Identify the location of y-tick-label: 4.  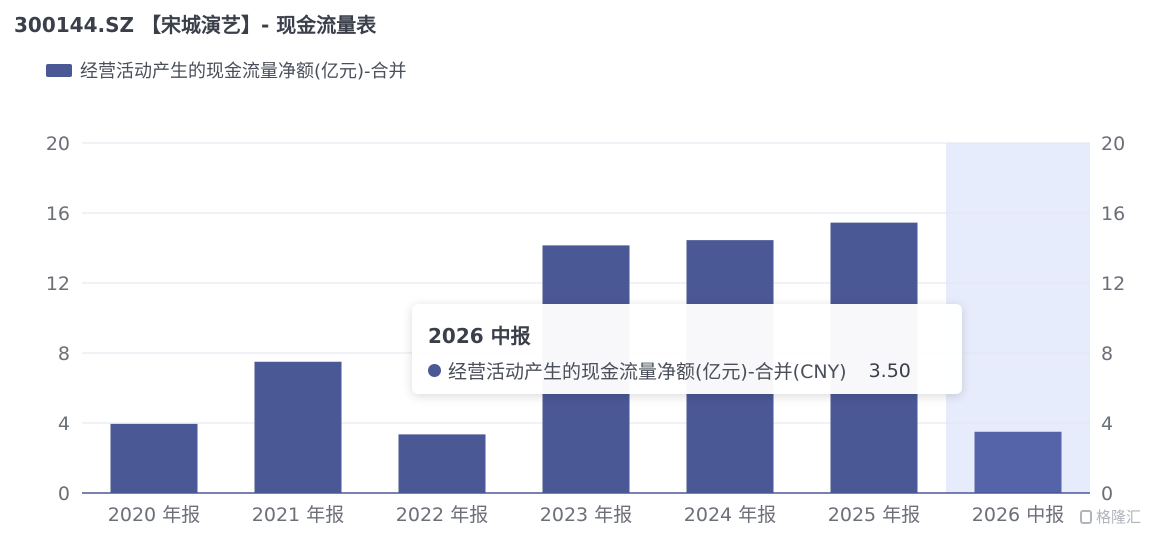
(64, 424).